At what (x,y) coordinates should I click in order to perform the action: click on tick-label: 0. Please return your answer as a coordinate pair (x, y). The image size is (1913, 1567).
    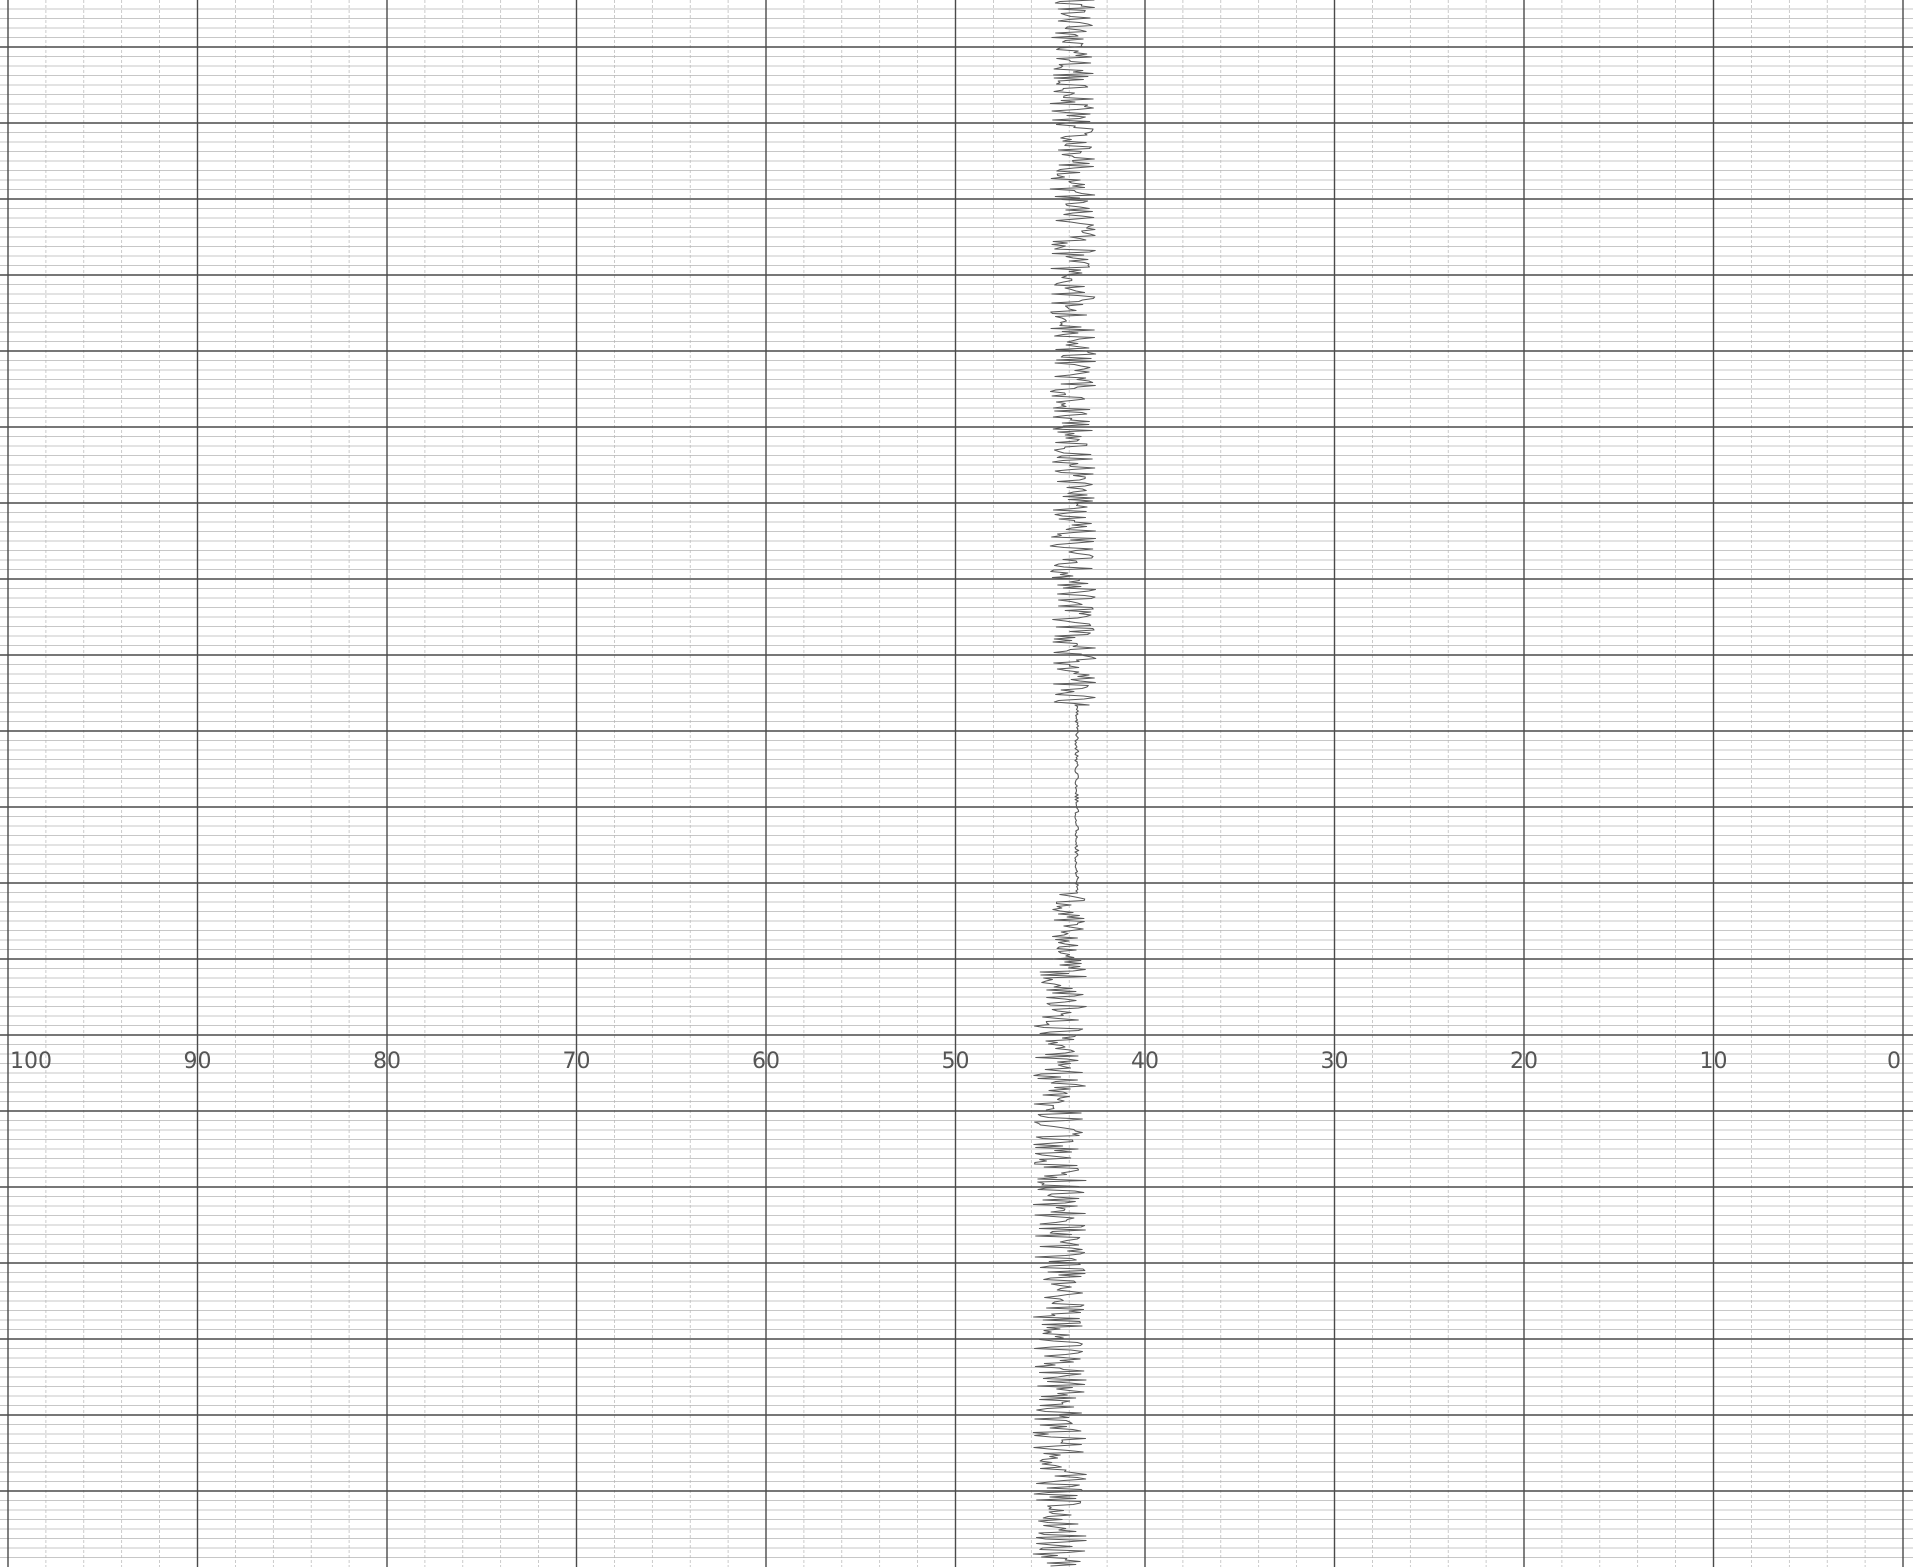
    Looking at the image, I should click on (1894, 1061).